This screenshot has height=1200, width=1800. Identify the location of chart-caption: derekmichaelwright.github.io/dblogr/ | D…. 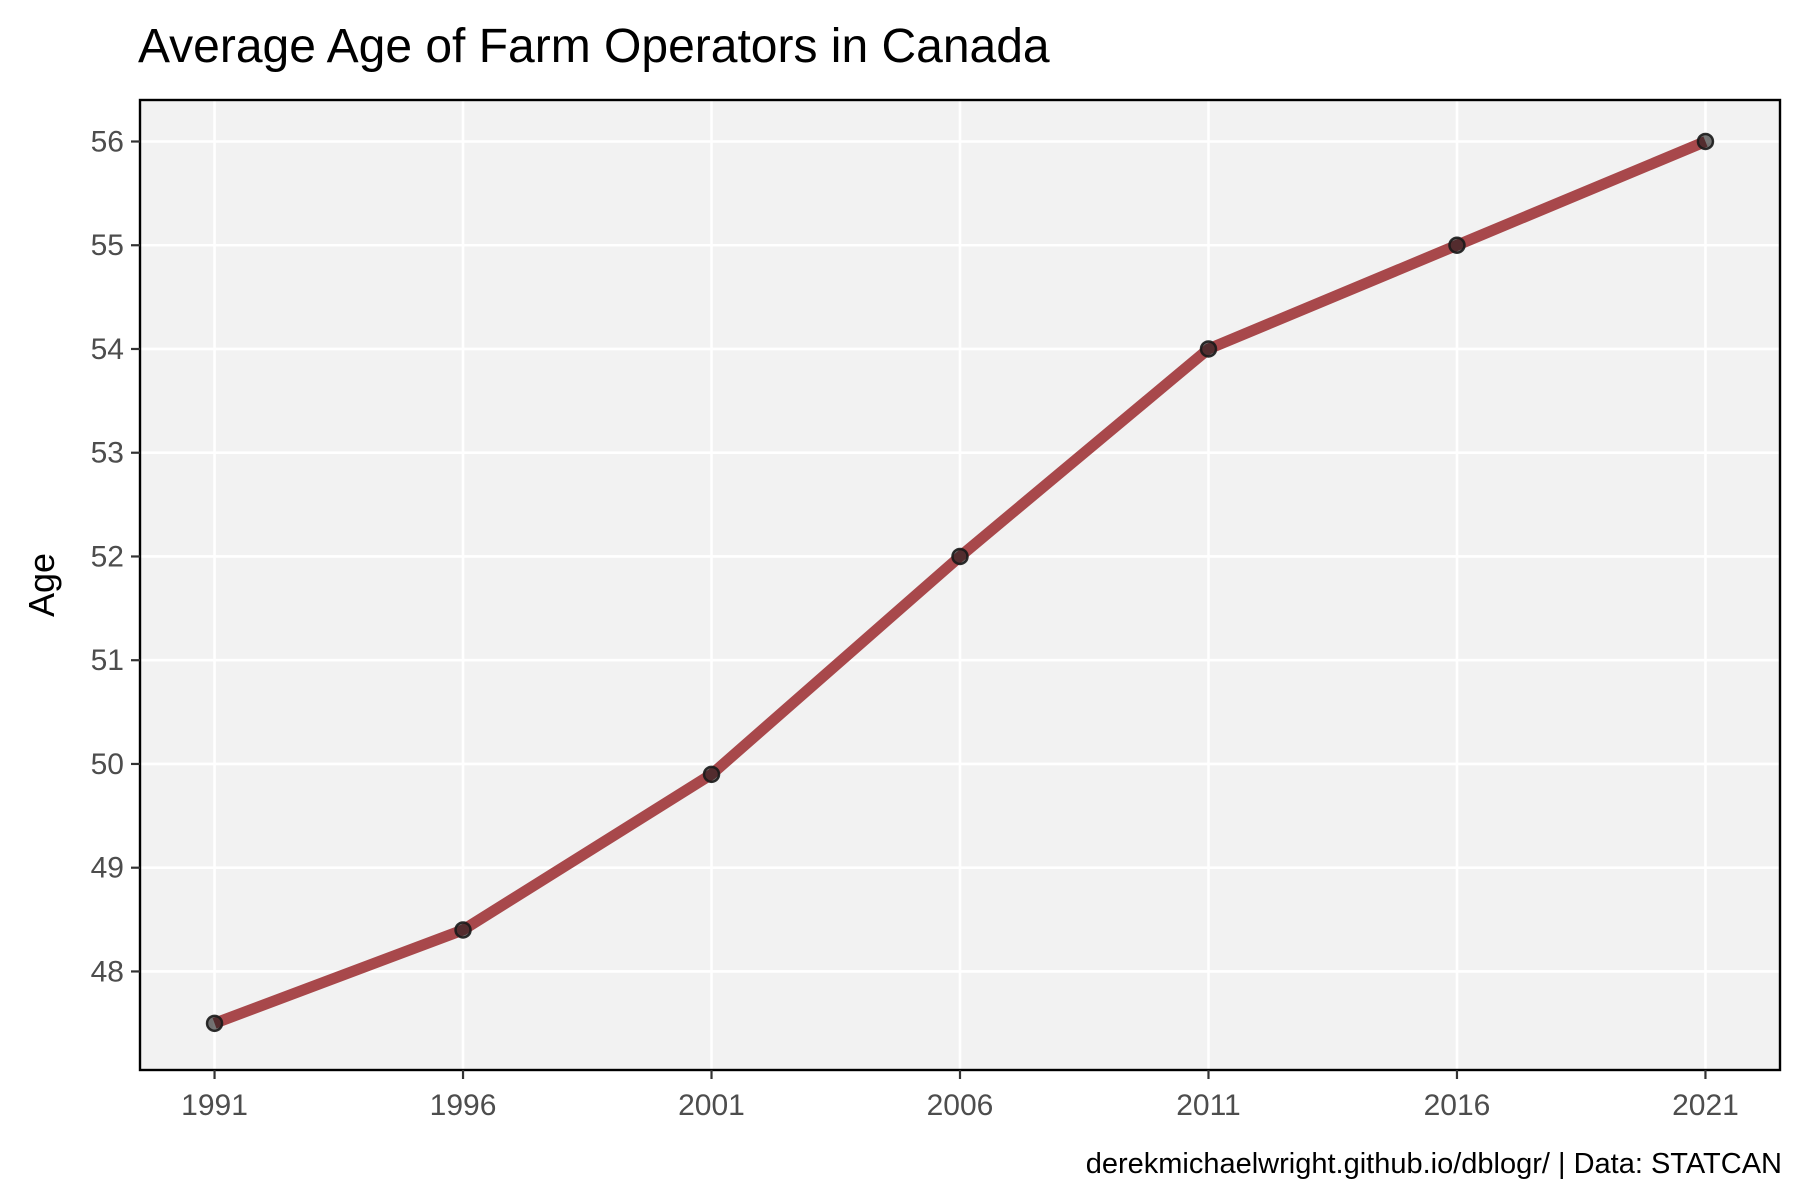
(1434, 1164).